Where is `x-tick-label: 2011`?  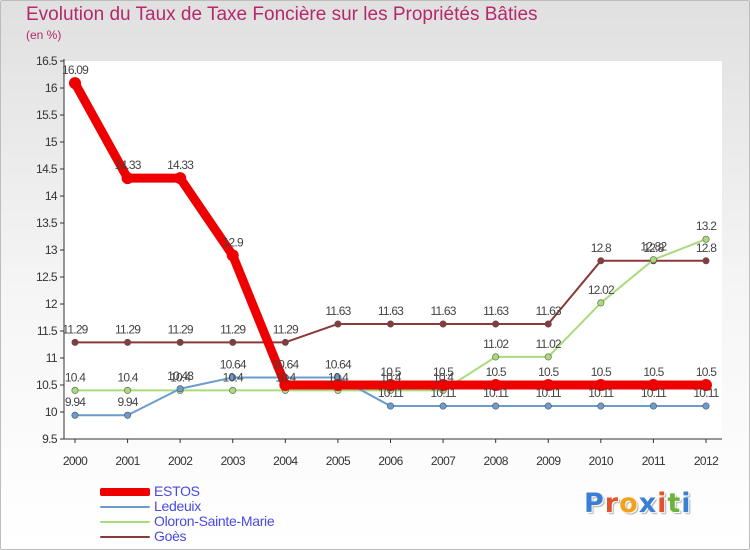 x-tick-label: 2011 is located at coordinates (654, 461).